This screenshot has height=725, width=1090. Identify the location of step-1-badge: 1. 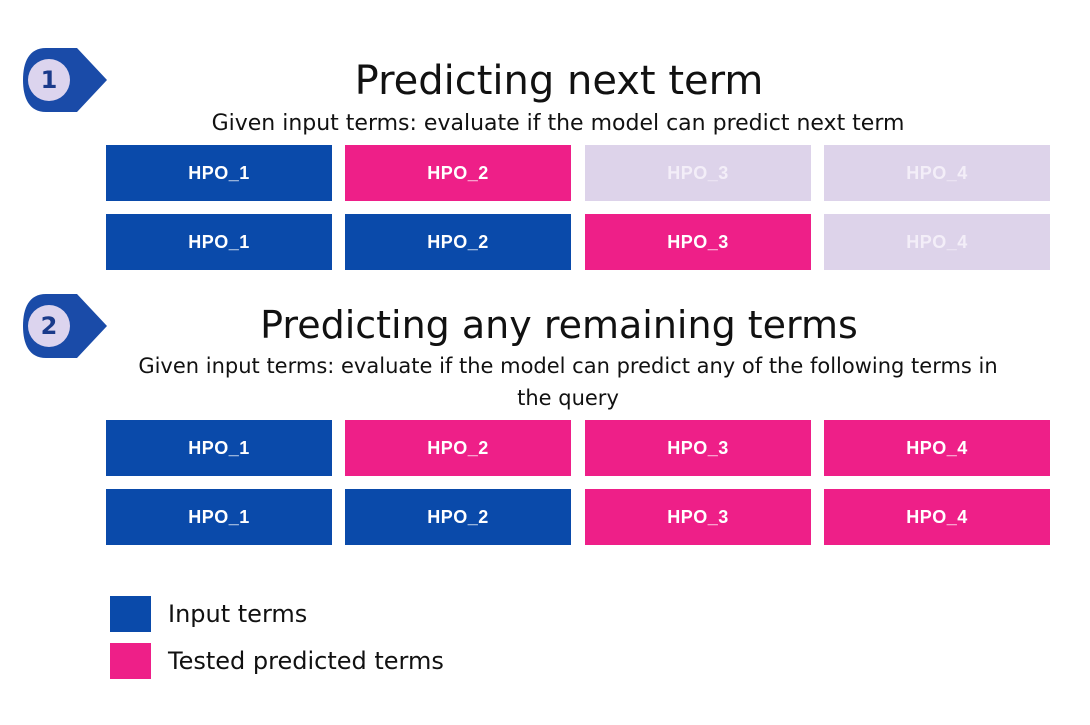
(65, 80).